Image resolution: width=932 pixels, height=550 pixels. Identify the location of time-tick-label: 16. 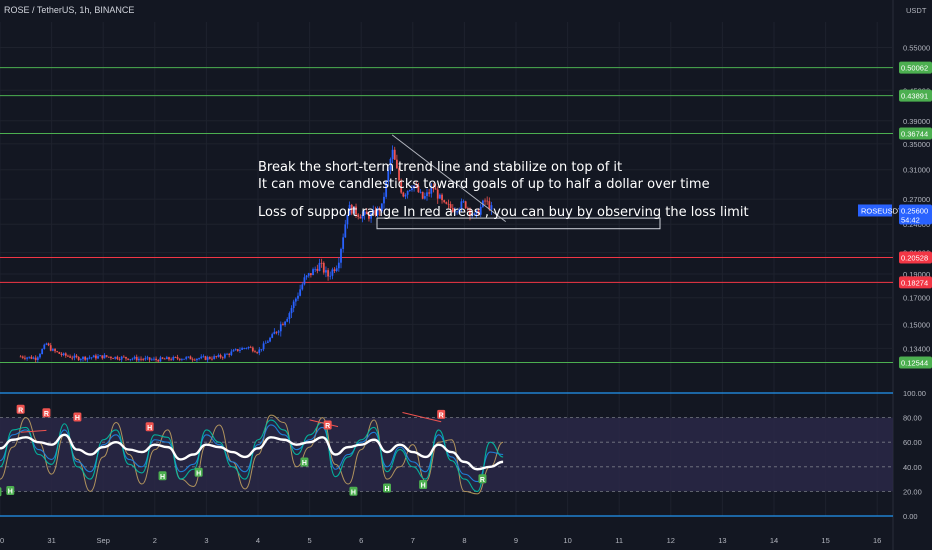
(877, 540).